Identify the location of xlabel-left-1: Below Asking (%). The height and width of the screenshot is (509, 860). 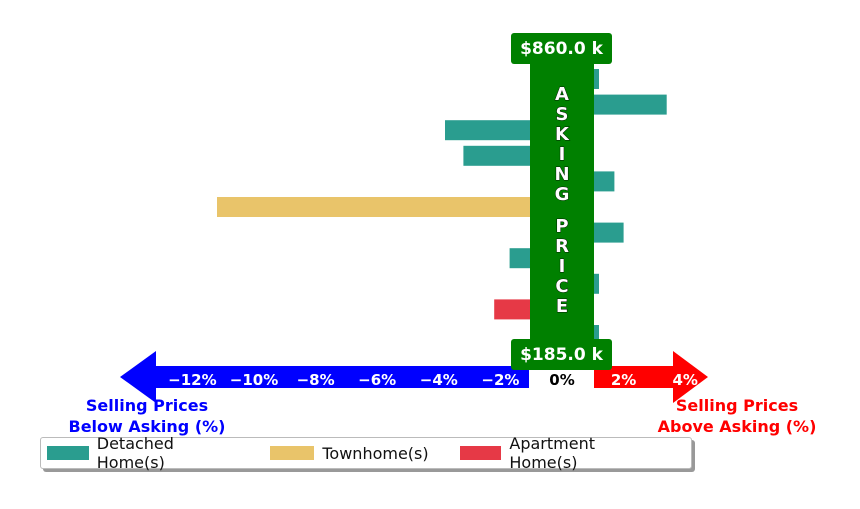
(147, 426).